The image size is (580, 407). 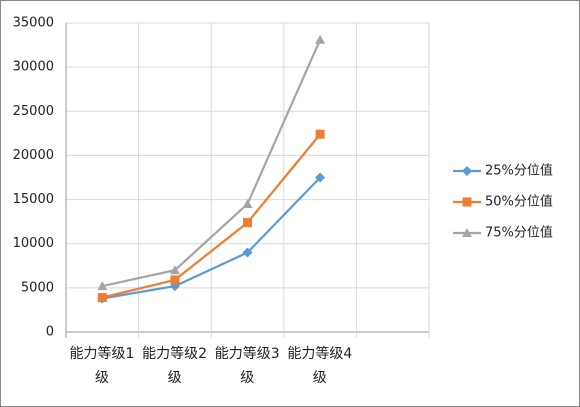 I want to click on y-tick-label: 25000, so click(x=33, y=111).